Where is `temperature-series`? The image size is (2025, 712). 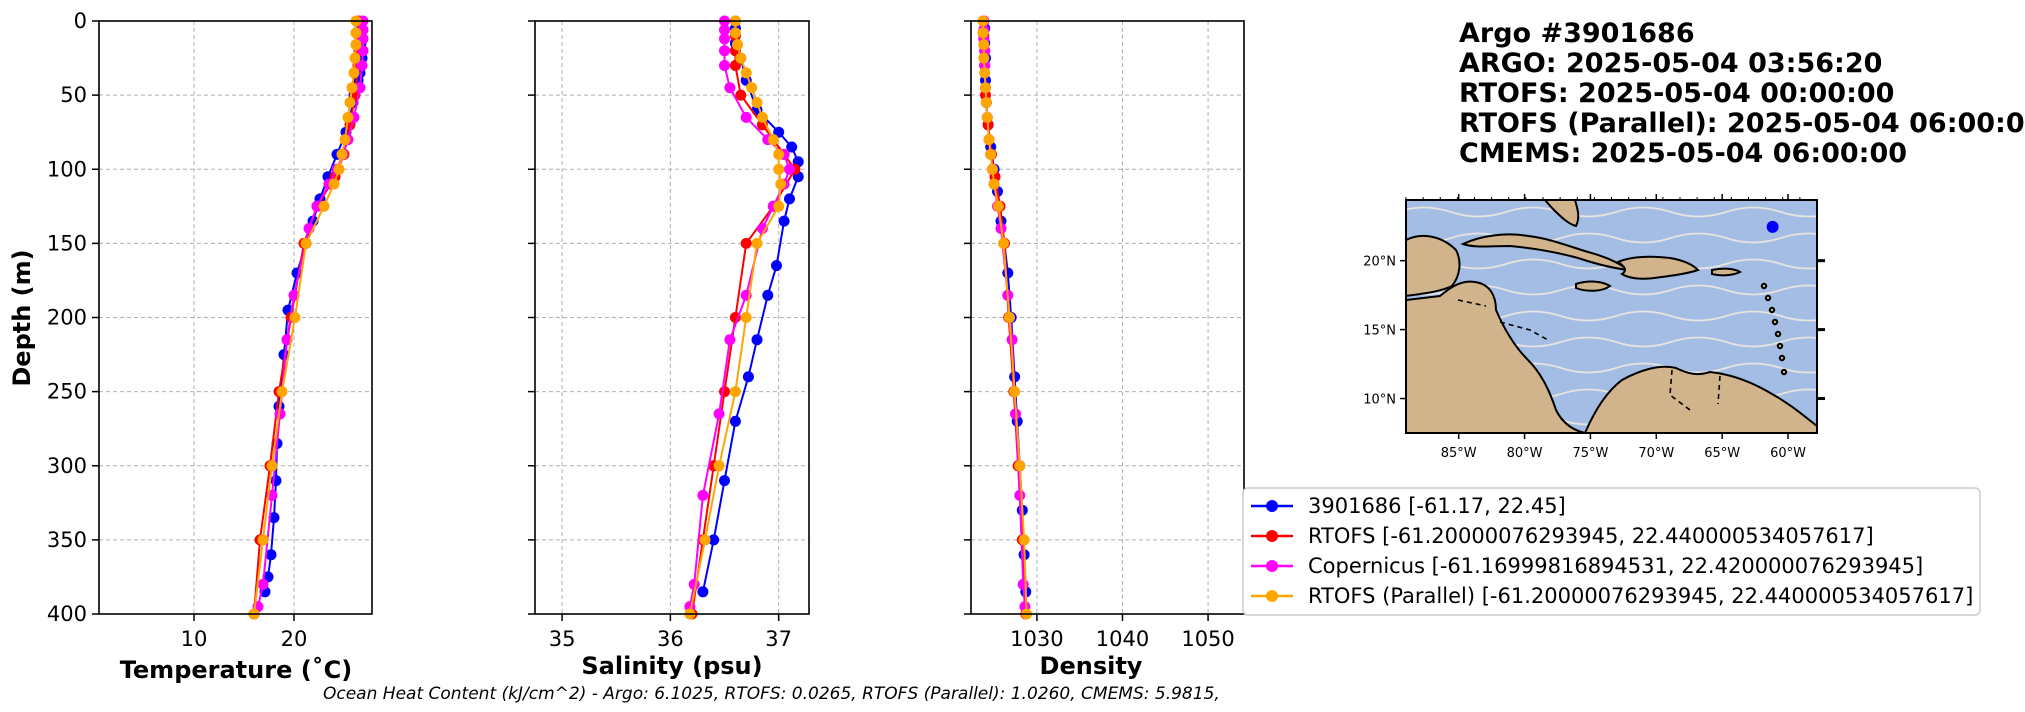 temperature-series is located at coordinates (308, 317).